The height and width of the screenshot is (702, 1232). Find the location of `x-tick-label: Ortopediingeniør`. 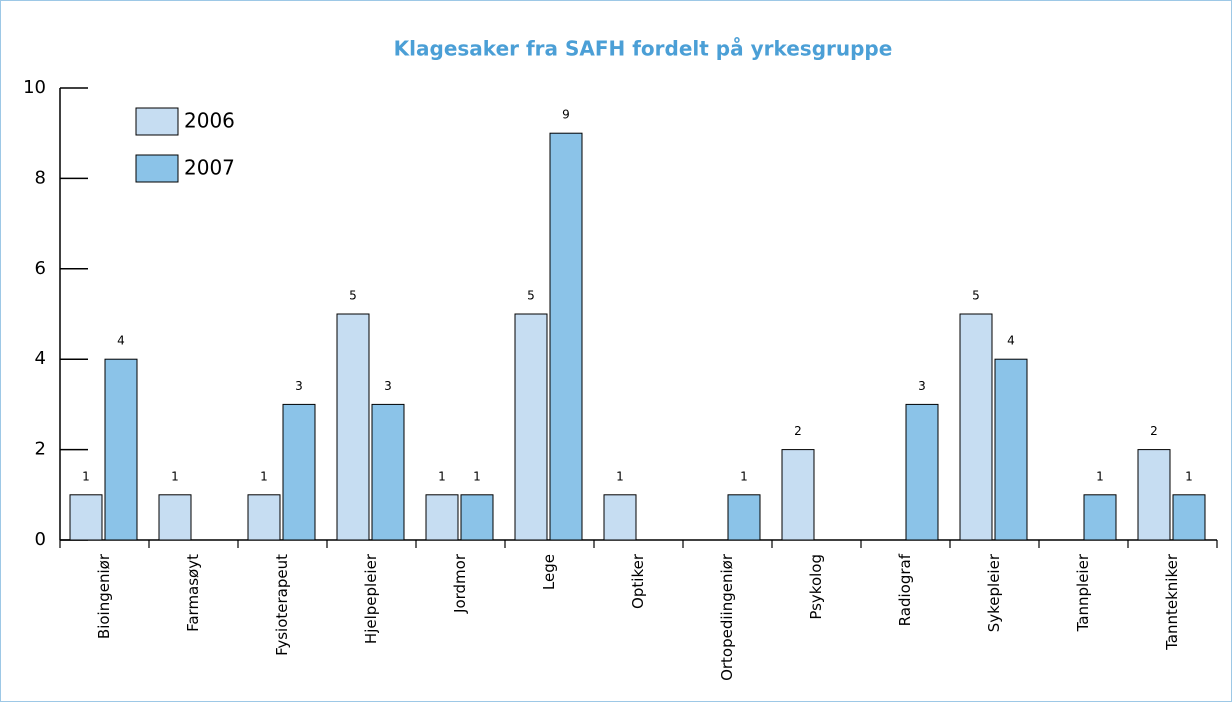

x-tick-label: Ortopediingeniør is located at coordinates (727, 617).